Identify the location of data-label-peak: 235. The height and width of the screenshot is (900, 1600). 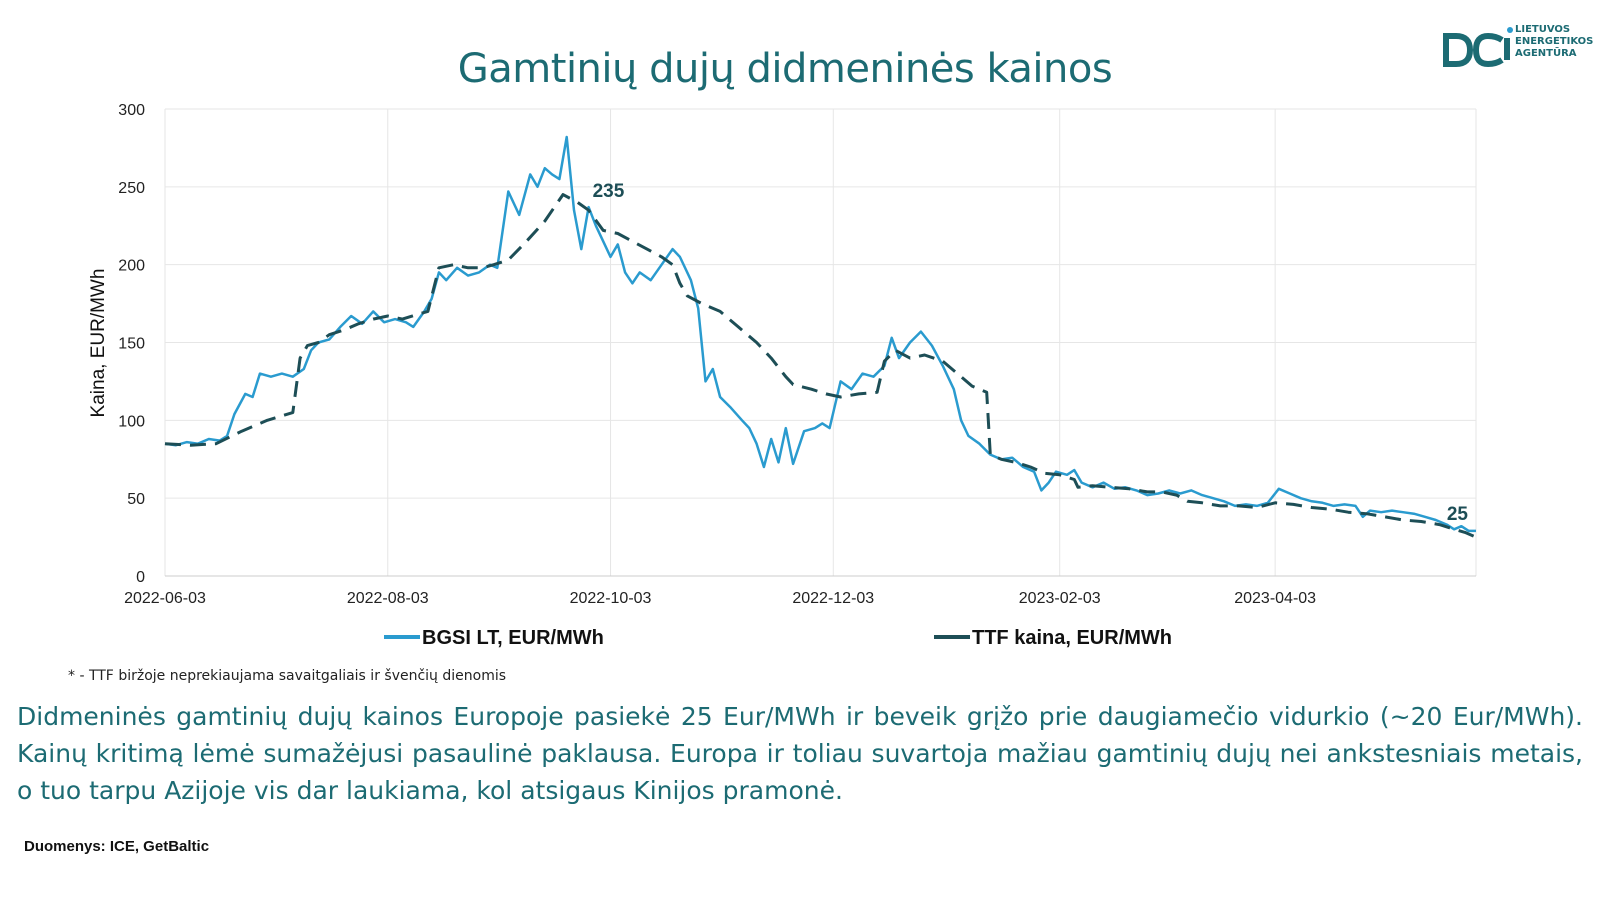
(609, 191).